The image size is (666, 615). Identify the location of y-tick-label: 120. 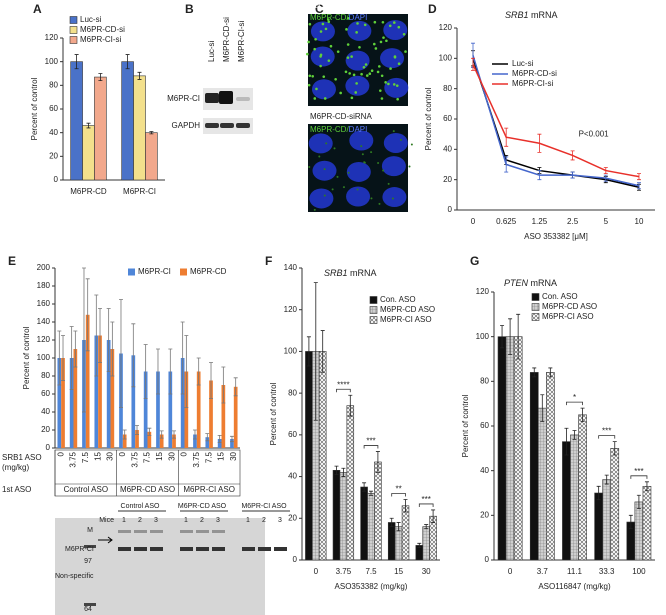
(483, 291).